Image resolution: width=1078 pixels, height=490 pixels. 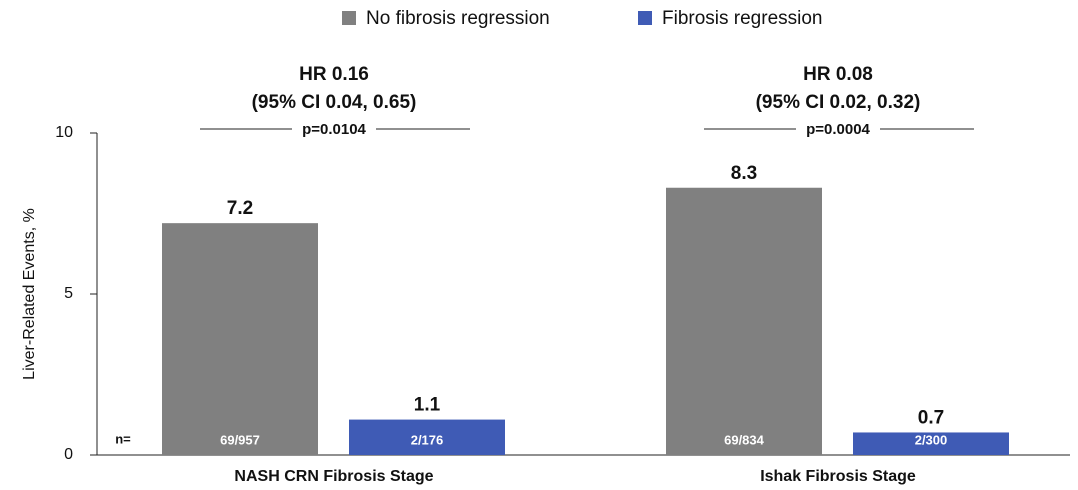 I want to click on n-label: n=, so click(x=123, y=438).